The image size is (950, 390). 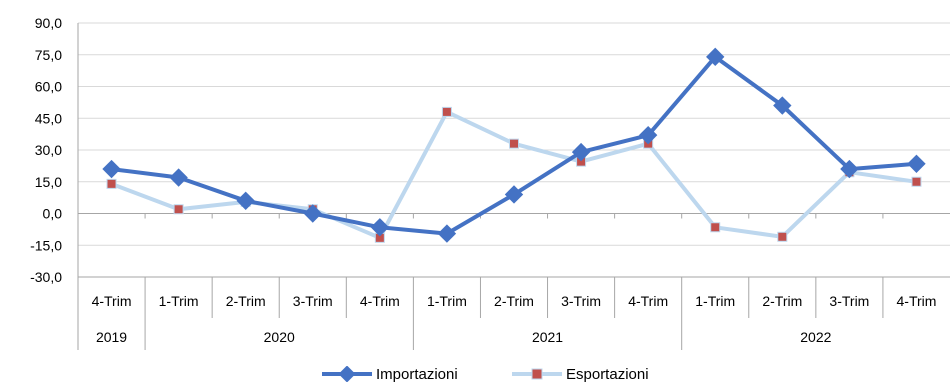 What do you see at coordinates (279, 337) in the screenshot?
I see `year-label: 2020` at bounding box center [279, 337].